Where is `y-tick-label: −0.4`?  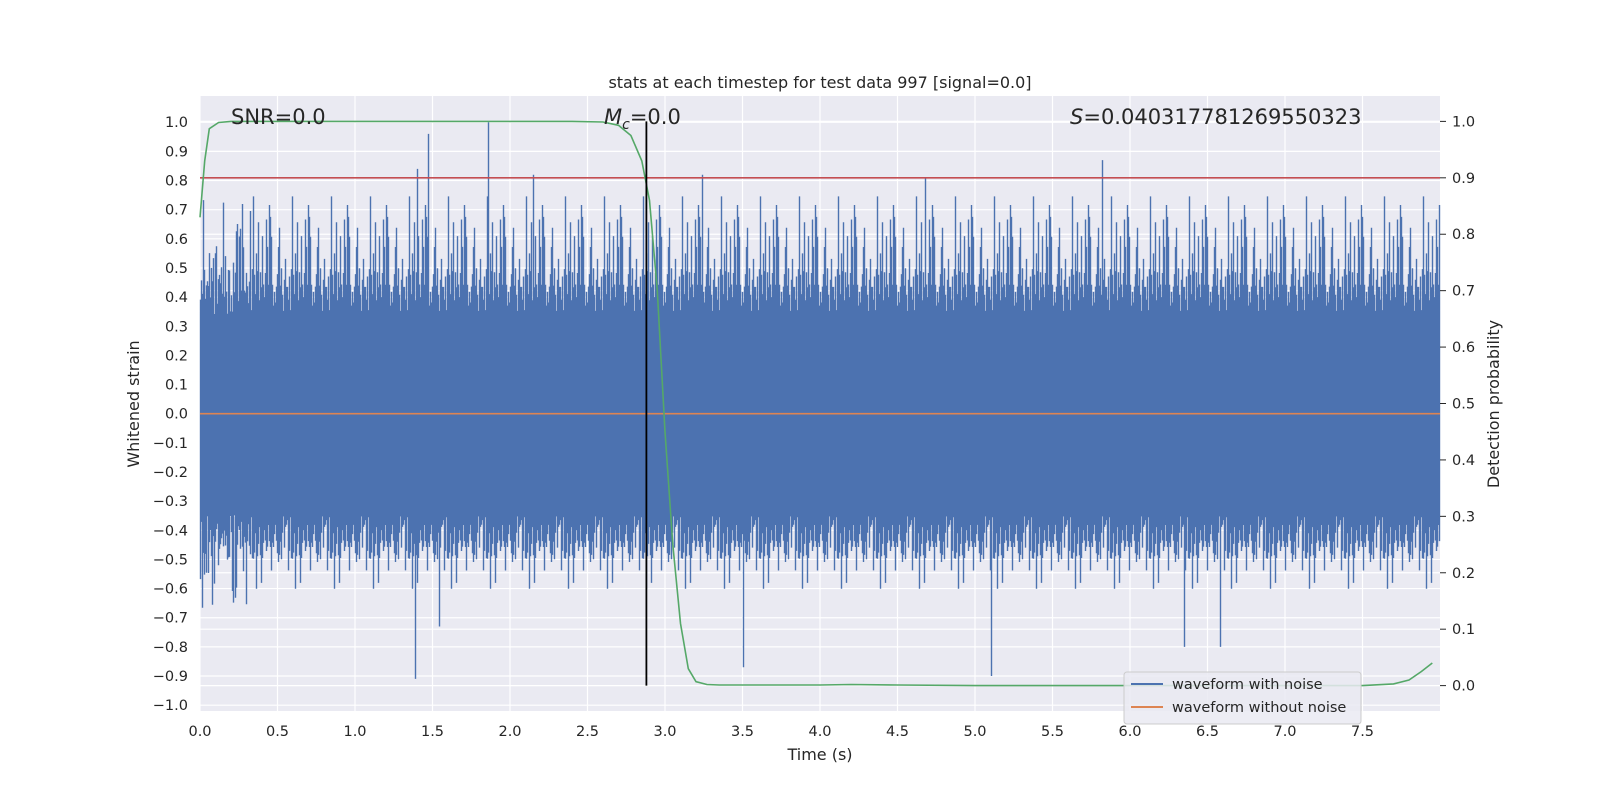
y-tick-label: −0.4 is located at coordinates (170, 531).